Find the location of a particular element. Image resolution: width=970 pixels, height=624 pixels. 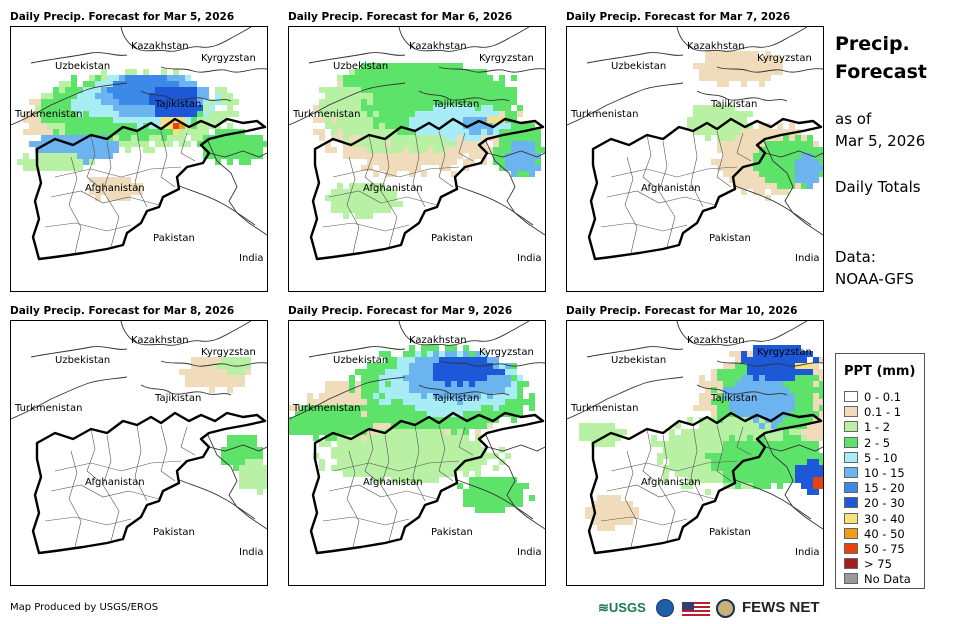

legend-item: No Data is located at coordinates (877, 579).